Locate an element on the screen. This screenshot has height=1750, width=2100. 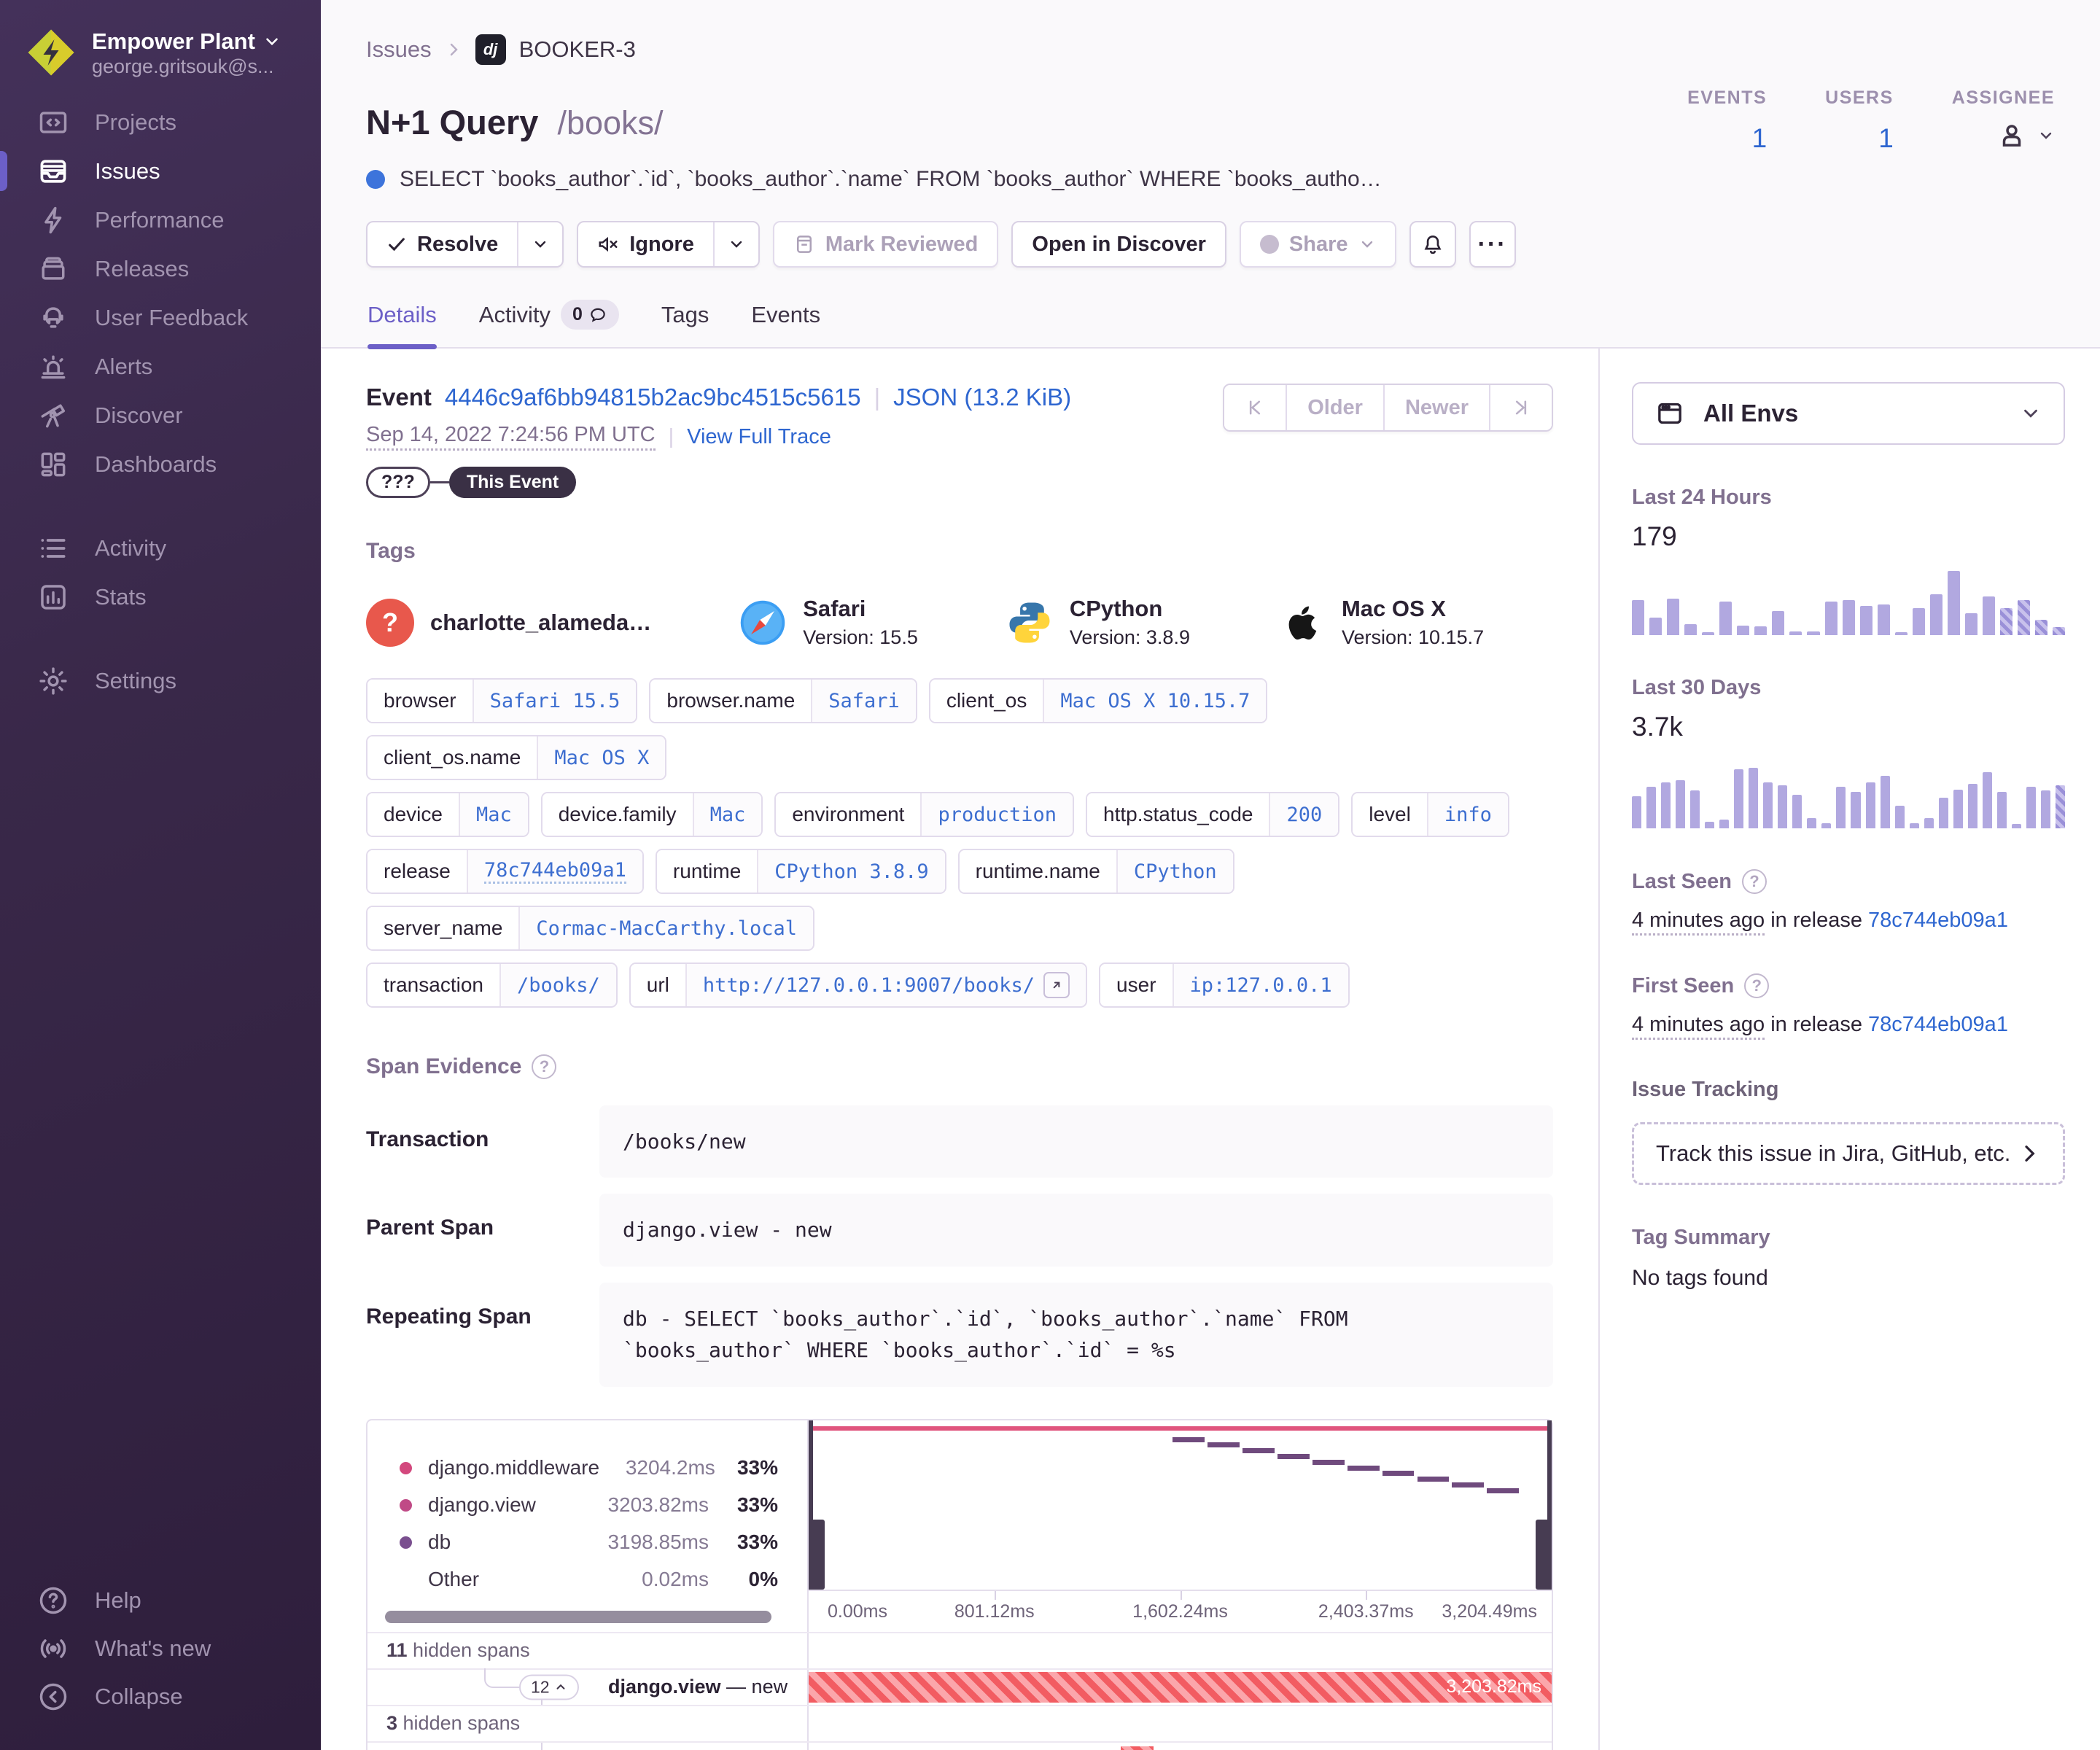
tag-value: CPython 3.8.9 is located at coordinates (851, 871).